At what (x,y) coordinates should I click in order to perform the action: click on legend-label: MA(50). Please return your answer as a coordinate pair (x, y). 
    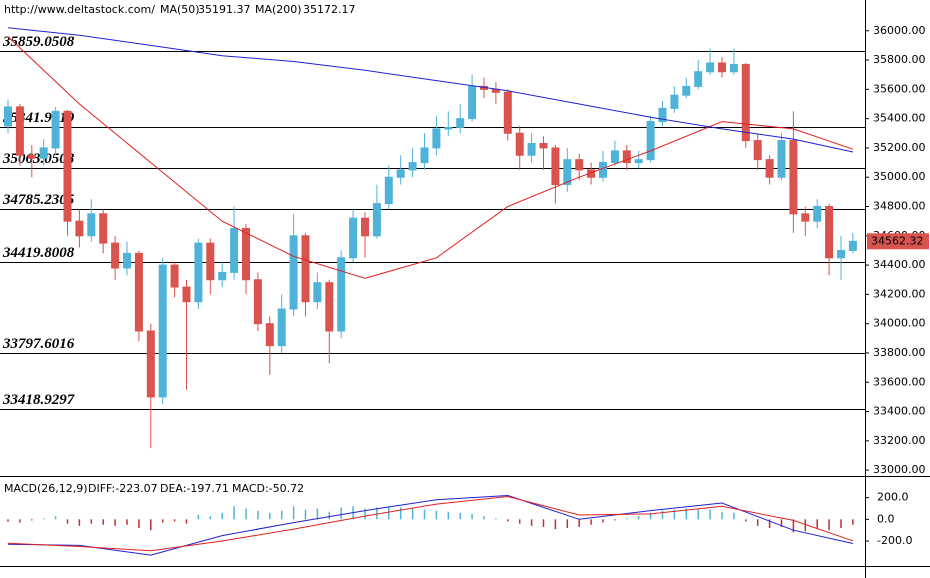
    Looking at the image, I should click on (180, 9).